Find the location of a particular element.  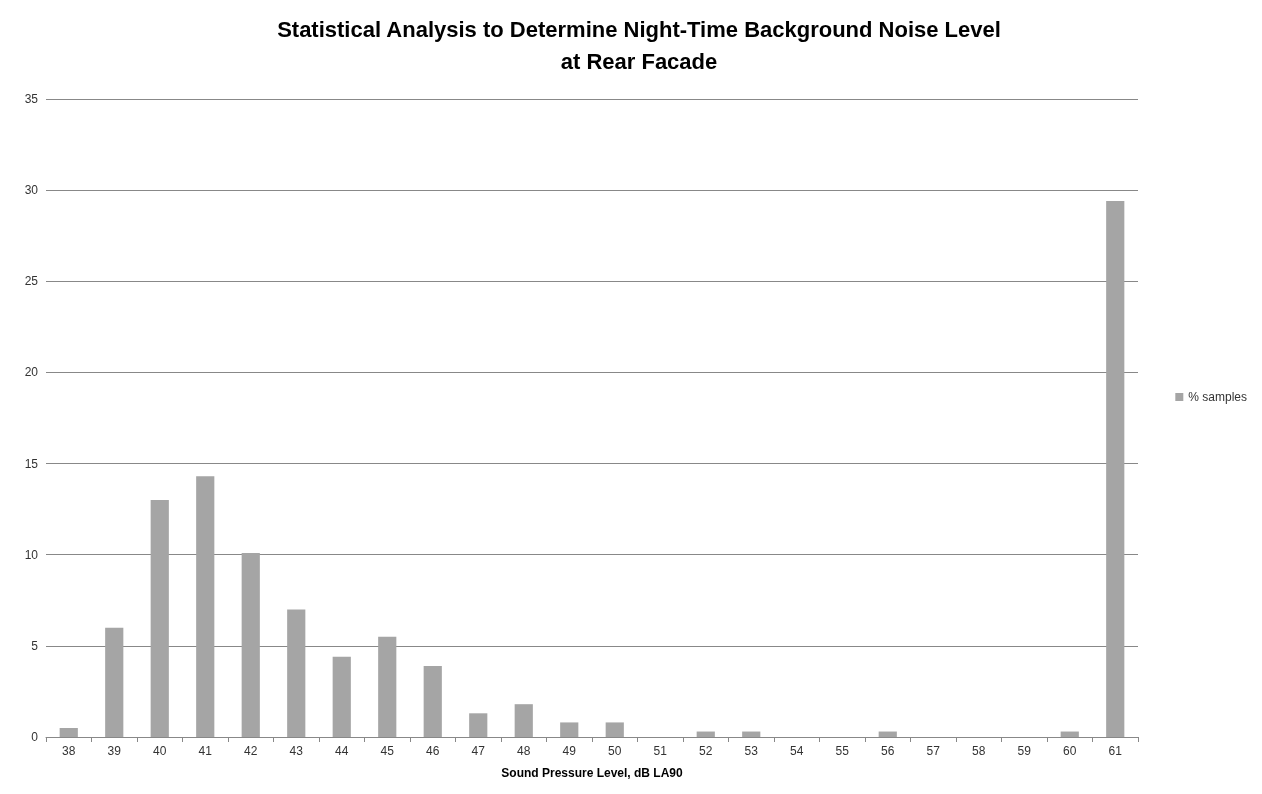

y-tick-label: 5 is located at coordinates (35, 645).